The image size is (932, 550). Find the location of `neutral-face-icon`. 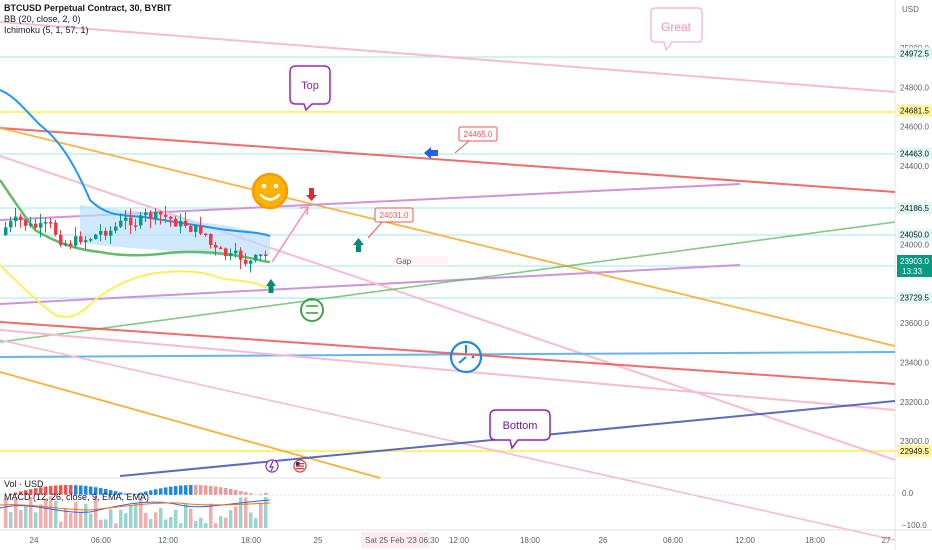

neutral-face-icon is located at coordinates (312, 310).